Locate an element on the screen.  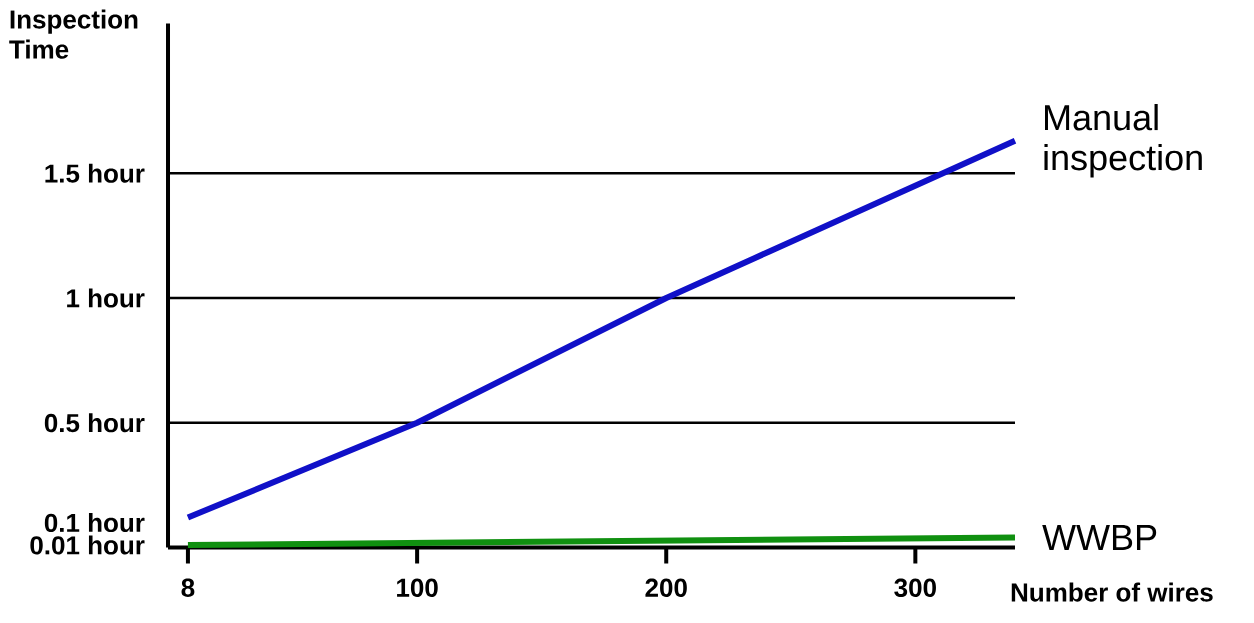
y-tick-label: 0.5 hour is located at coordinates (94, 423).